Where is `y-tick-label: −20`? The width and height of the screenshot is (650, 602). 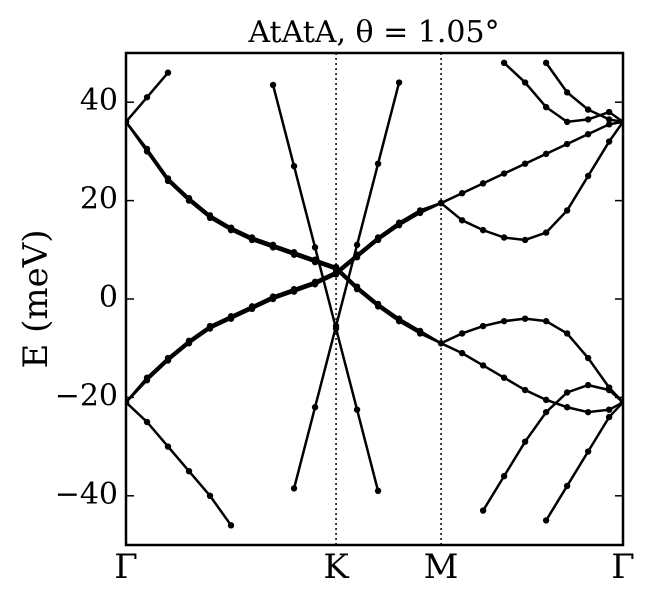 y-tick-label: −20 is located at coordinates (86, 395).